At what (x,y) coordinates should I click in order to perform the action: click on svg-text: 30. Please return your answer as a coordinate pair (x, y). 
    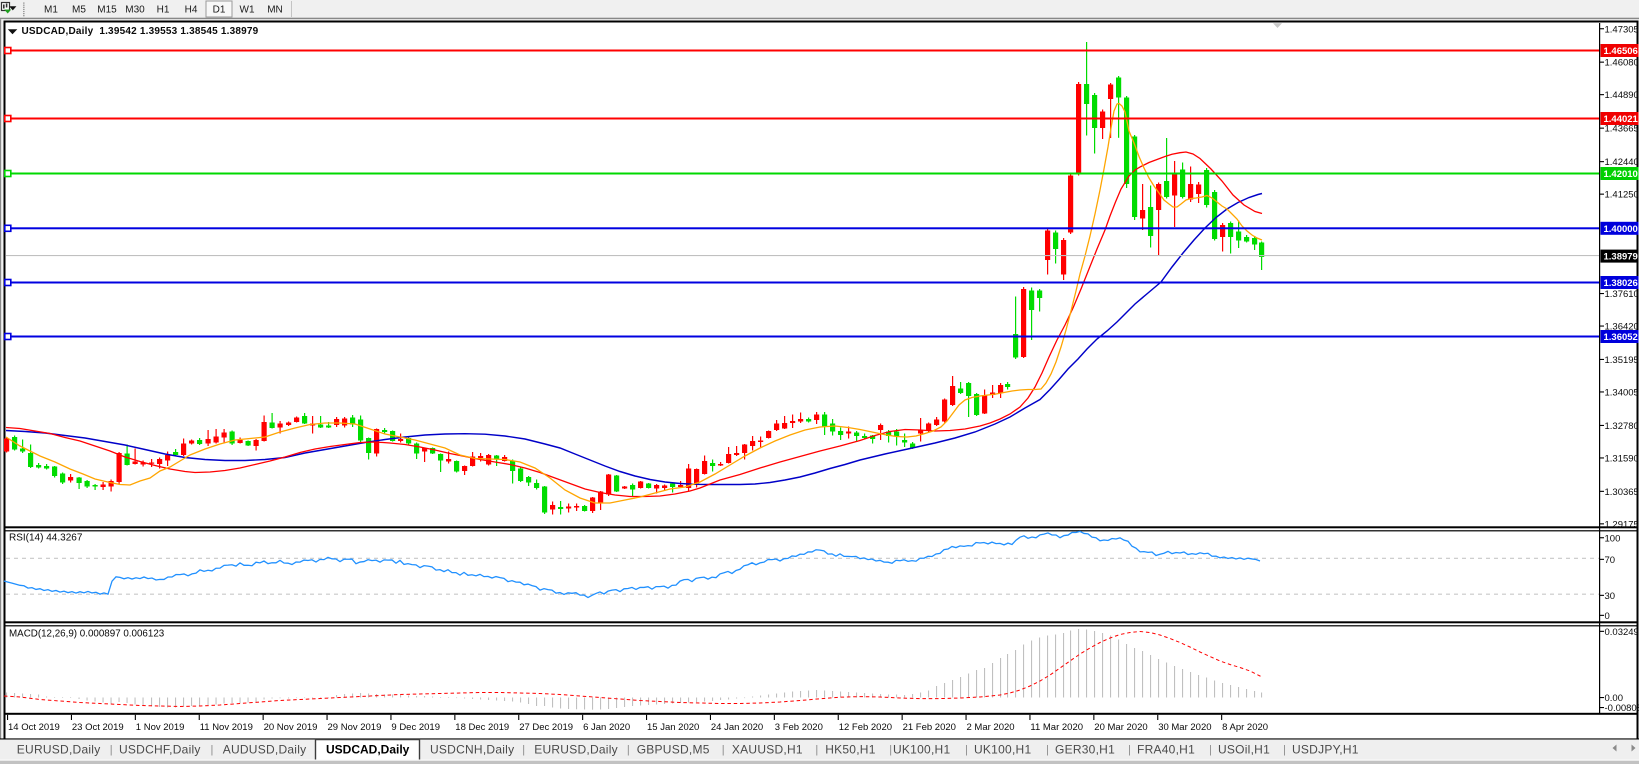
    Looking at the image, I should click on (1610, 596).